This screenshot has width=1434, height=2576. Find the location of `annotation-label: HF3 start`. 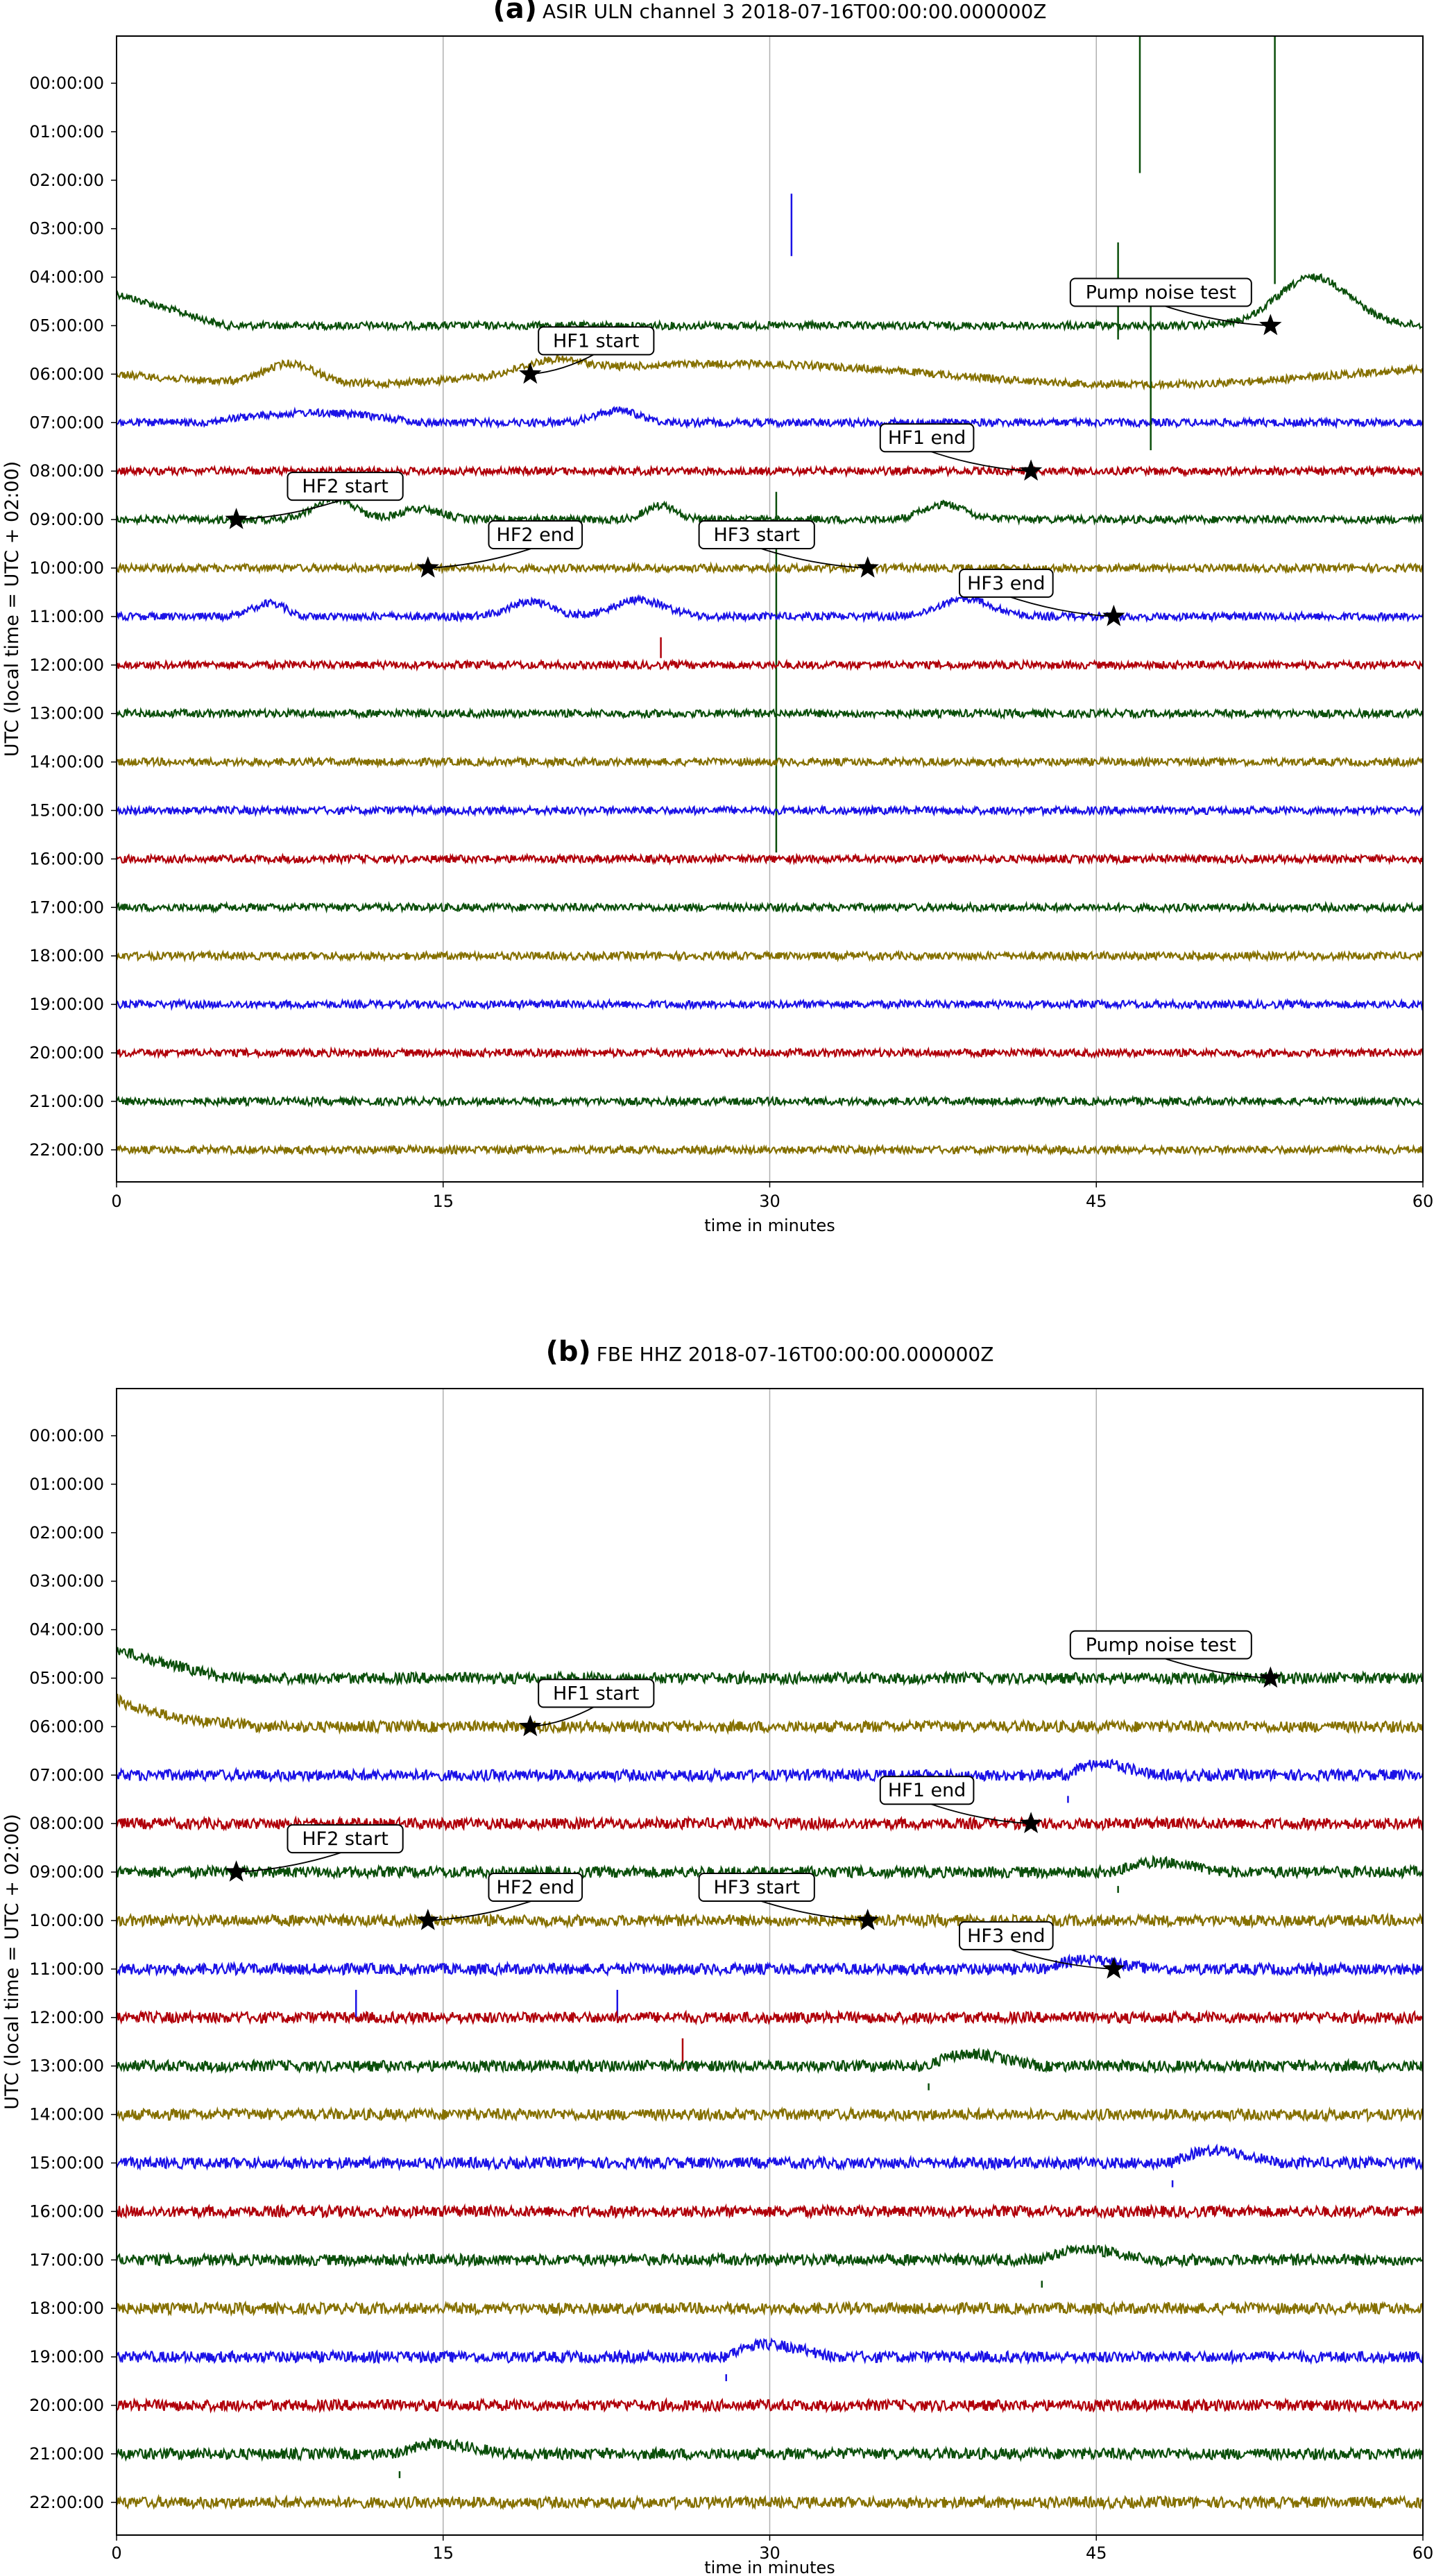

annotation-label: HF3 start is located at coordinates (756, 1887).